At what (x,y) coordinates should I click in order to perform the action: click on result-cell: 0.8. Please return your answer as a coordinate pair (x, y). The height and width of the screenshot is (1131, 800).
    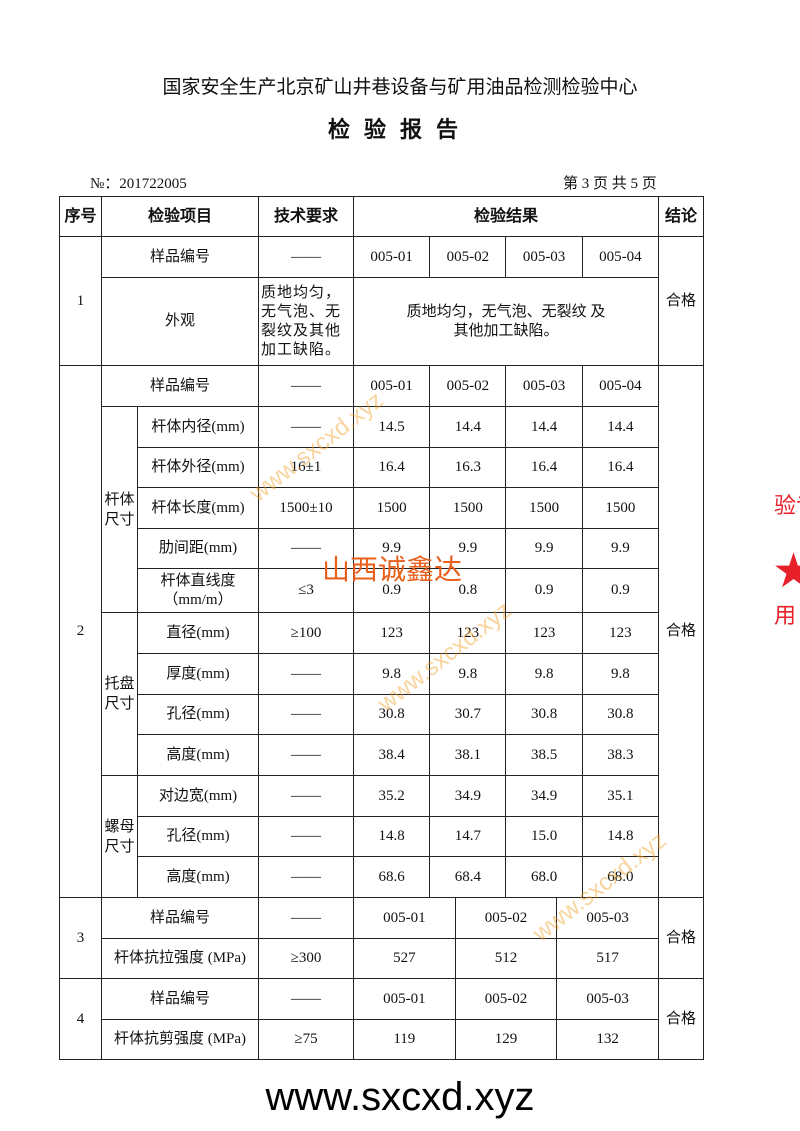
    Looking at the image, I should click on (468, 590).